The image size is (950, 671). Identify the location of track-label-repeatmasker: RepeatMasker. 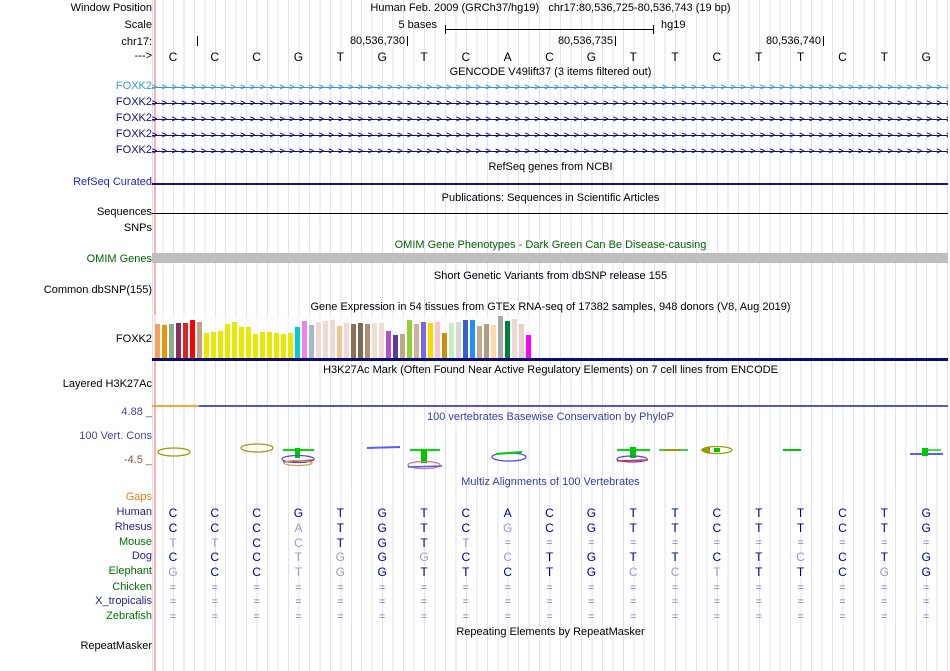
(116, 646).